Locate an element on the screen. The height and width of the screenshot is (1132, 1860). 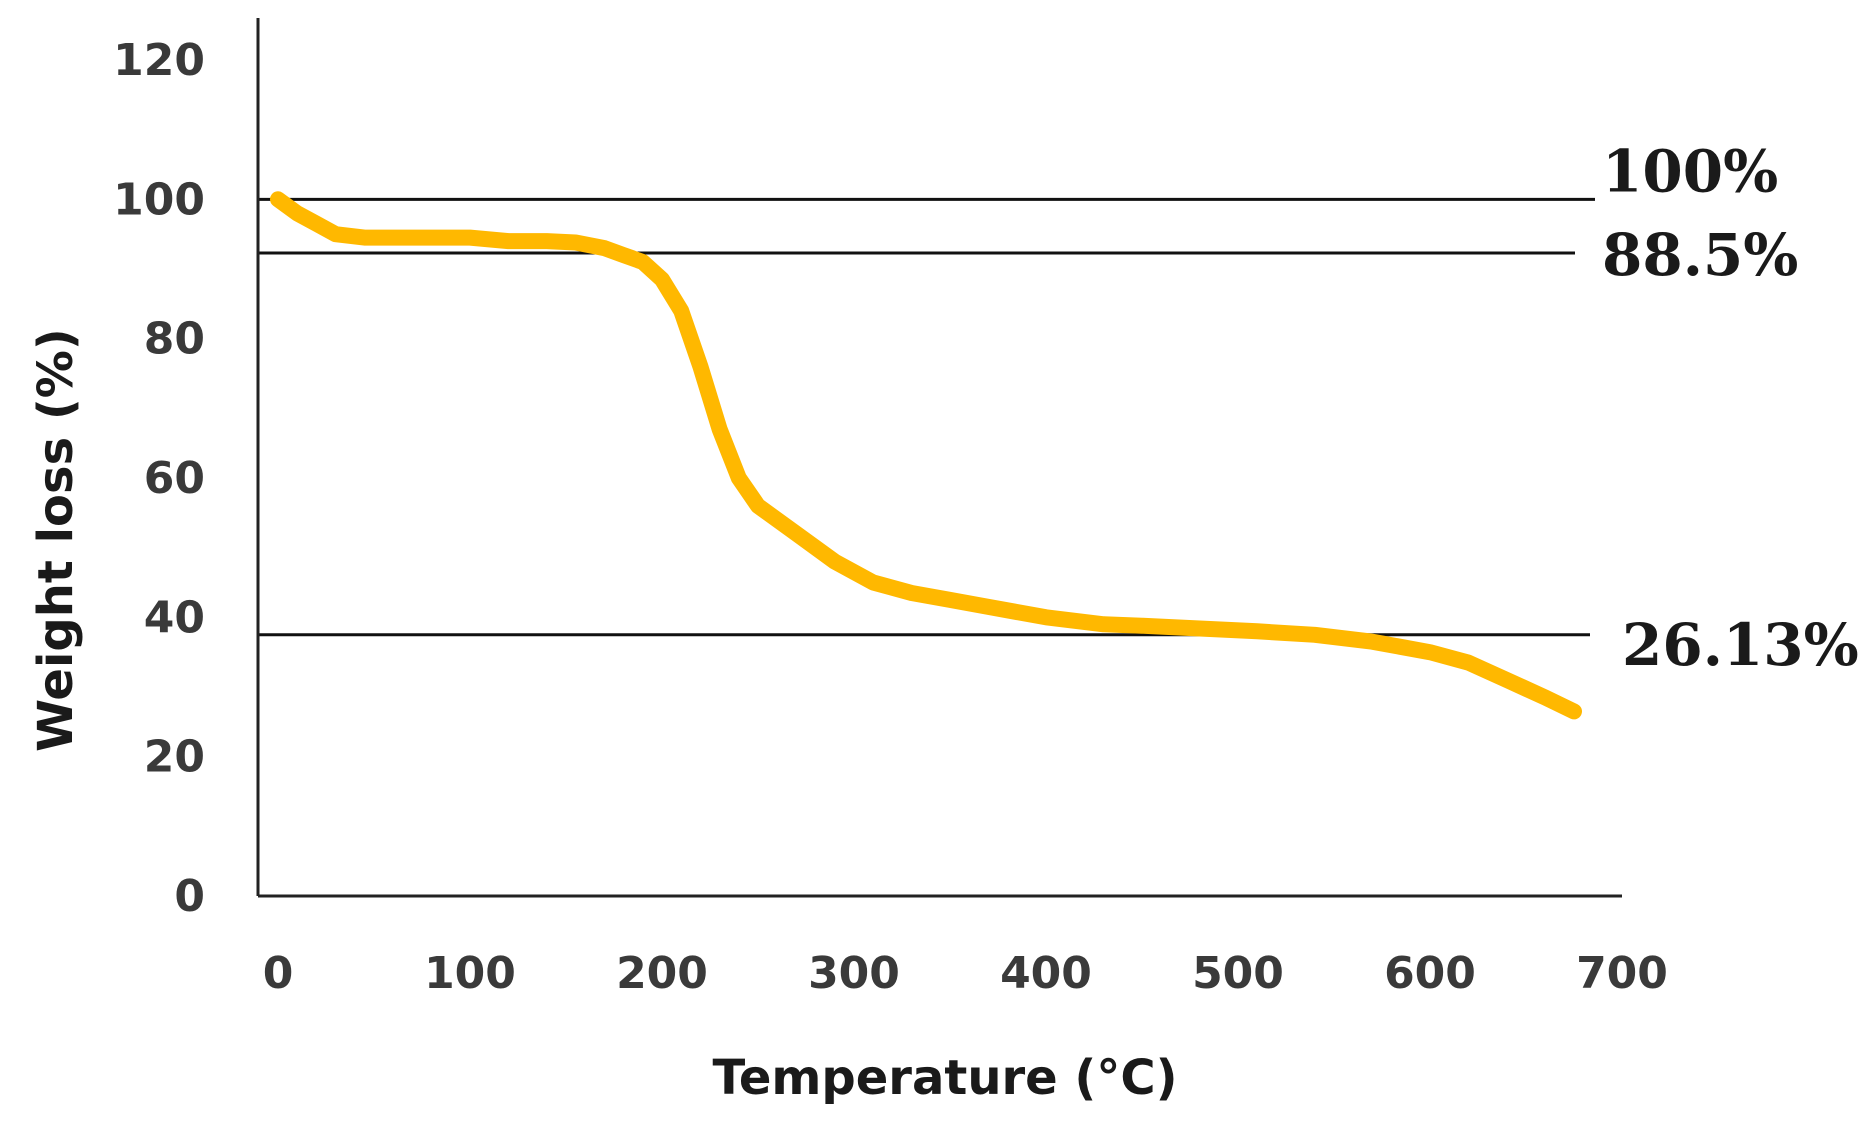
y-tick-labels: 0 20 40 60 80 100 120 is located at coordinates (159, 478).